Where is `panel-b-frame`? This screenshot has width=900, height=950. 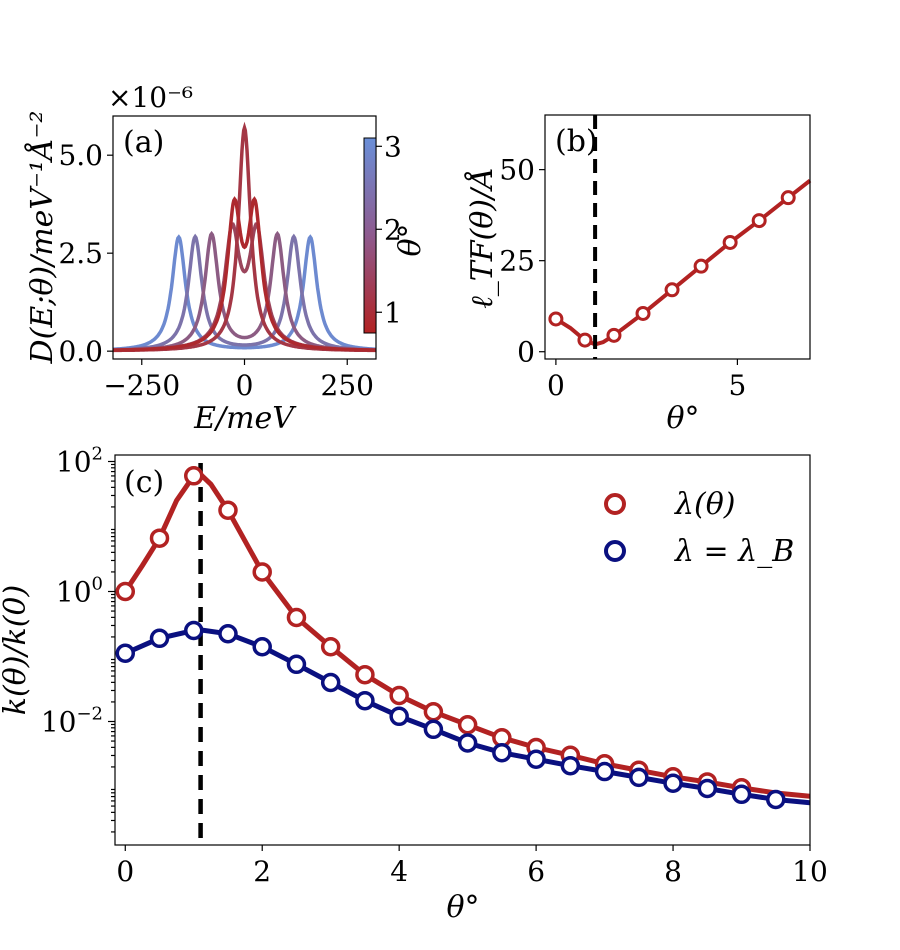 panel-b-frame is located at coordinates (677, 237).